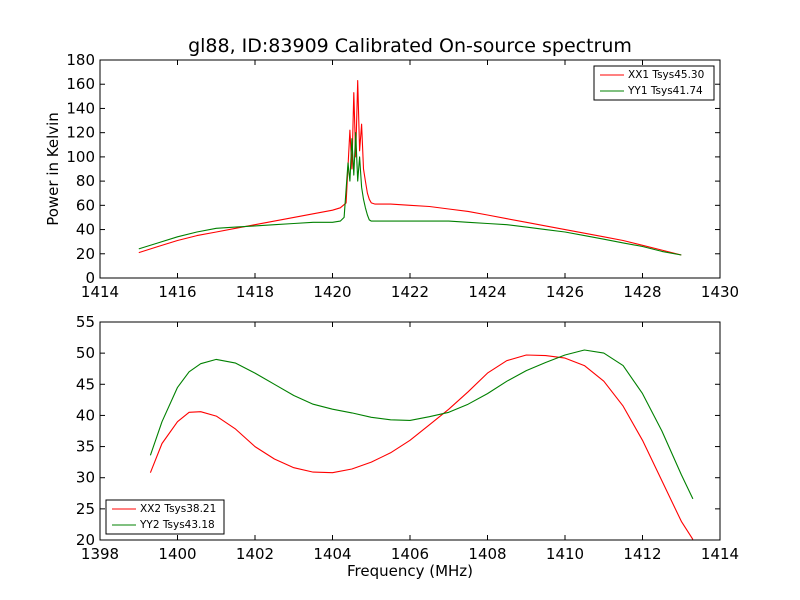  What do you see at coordinates (53, 169) in the screenshot?
I see `y-axis-label: Power in Kelvin` at bounding box center [53, 169].